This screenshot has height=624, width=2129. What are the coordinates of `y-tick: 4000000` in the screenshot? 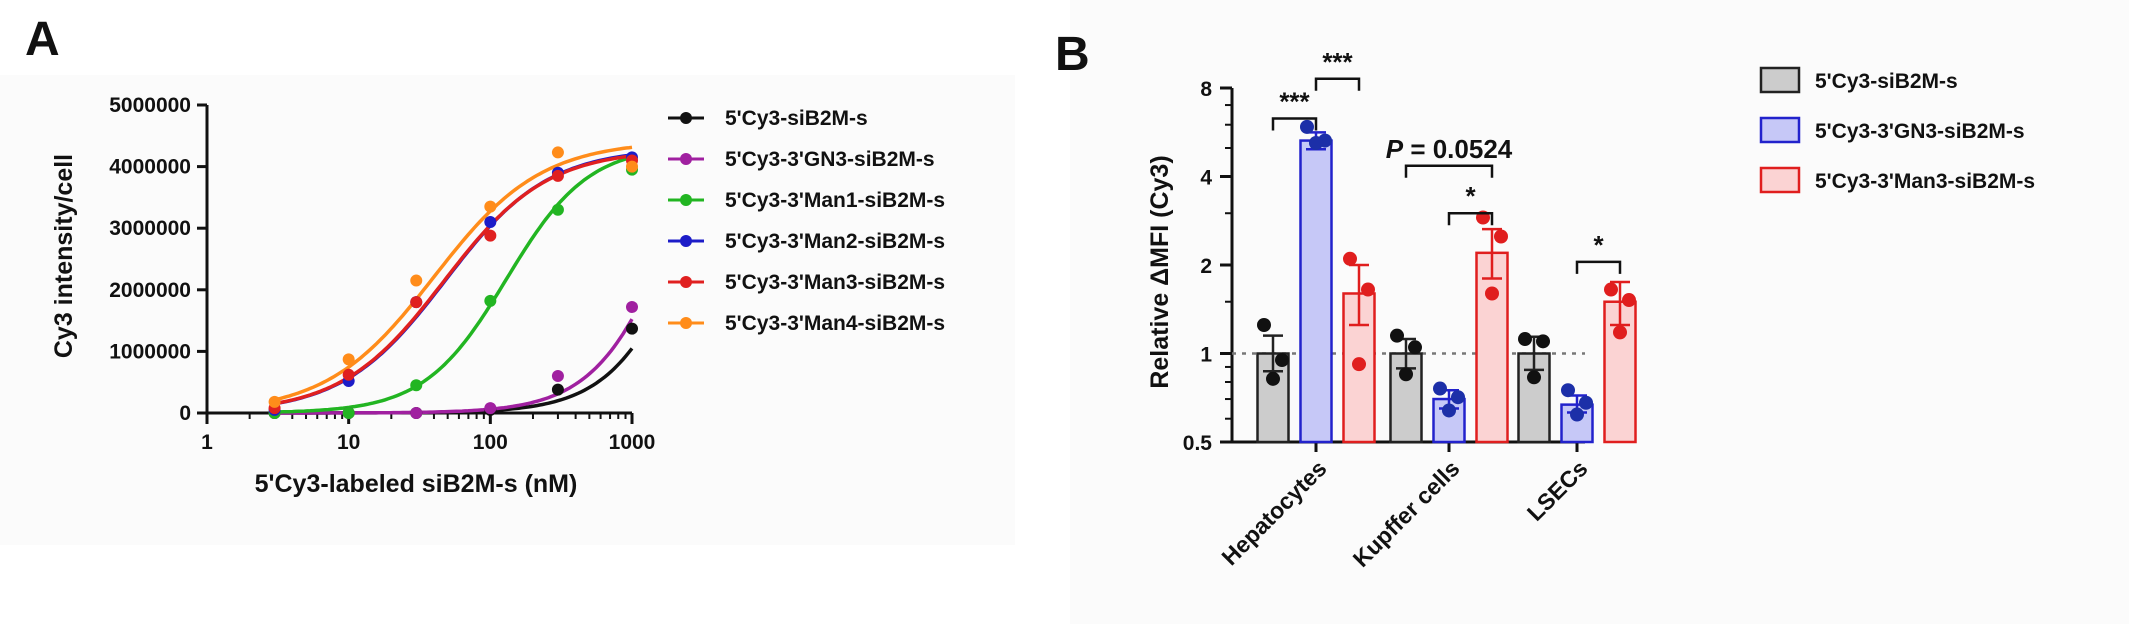 It's located at (158, 167).